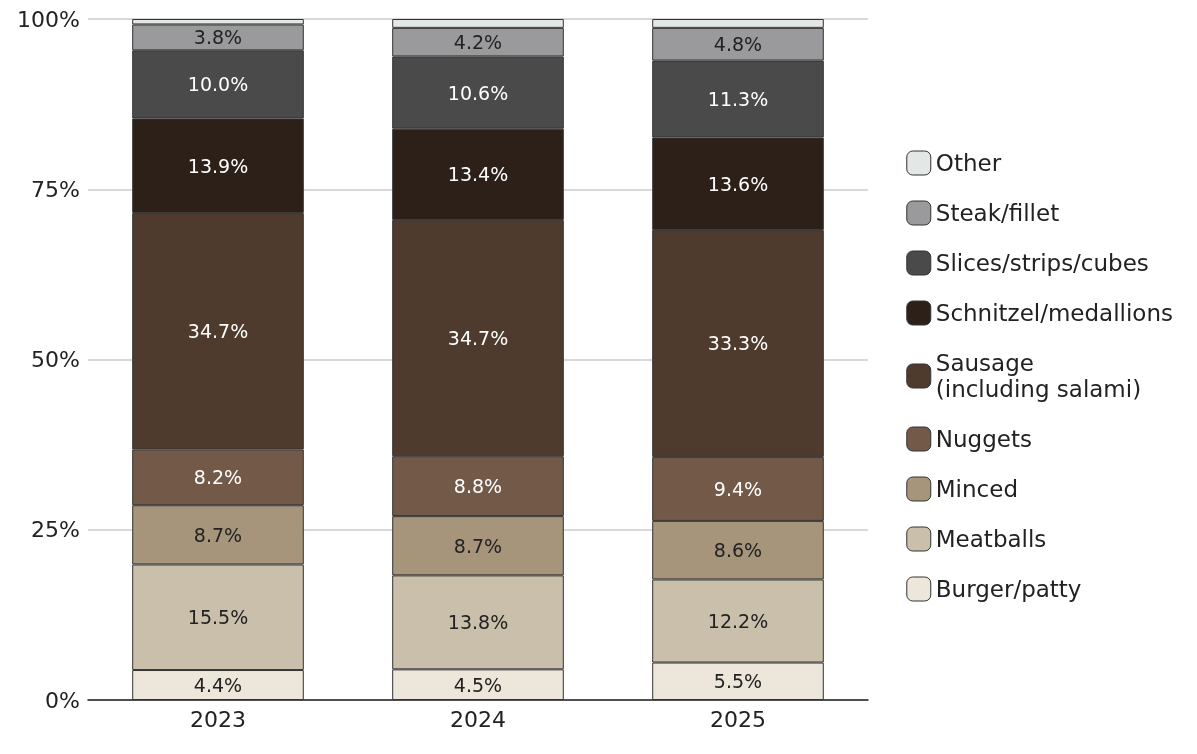 The width and height of the screenshot is (1197, 754). I want to click on data-label: 5.5%, so click(738, 681).